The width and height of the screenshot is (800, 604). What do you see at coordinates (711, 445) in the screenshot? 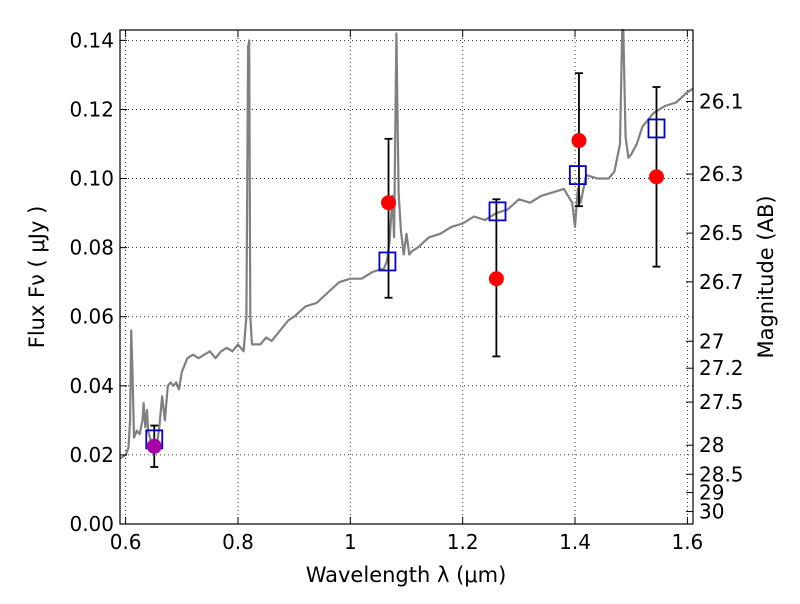
I see `right-tick-label: 28` at bounding box center [711, 445].